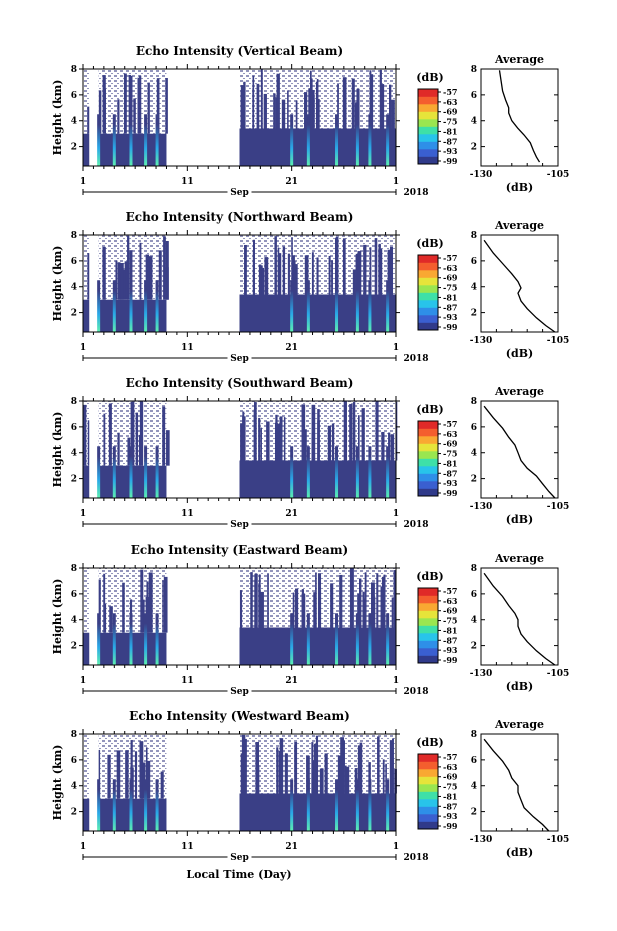 This screenshot has width=617, height=931. Describe the element at coordinates (83, 182) in the screenshot. I see `x-tick-label: 1` at that location.